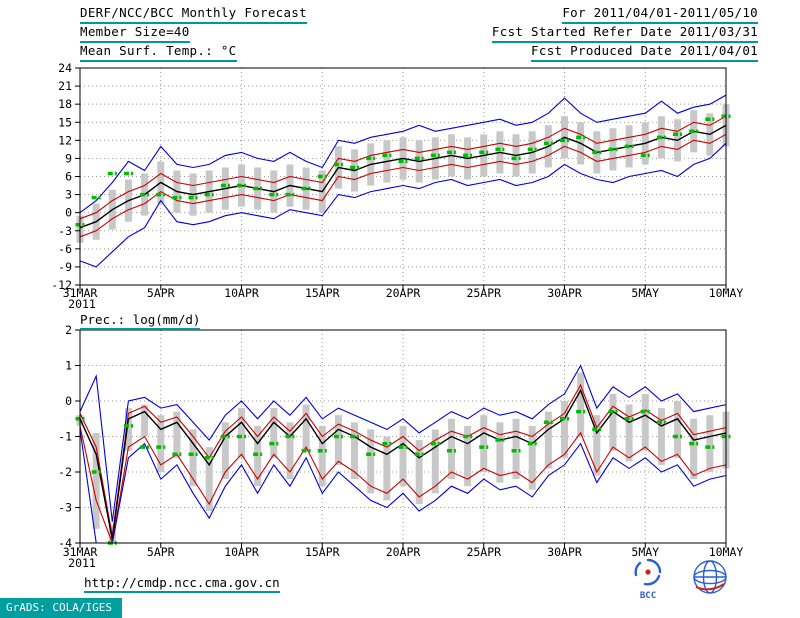  What do you see at coordinates (65, 267) in the screenshot?
I see `svg-text: -9` at bounding box center [65, 267].